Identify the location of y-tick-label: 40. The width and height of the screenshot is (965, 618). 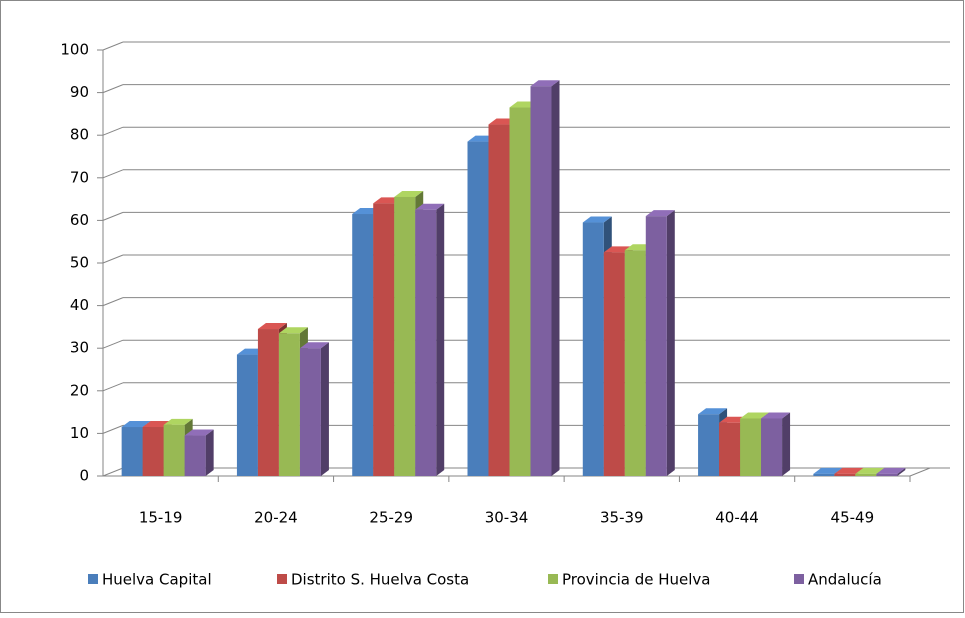
(79, 305).